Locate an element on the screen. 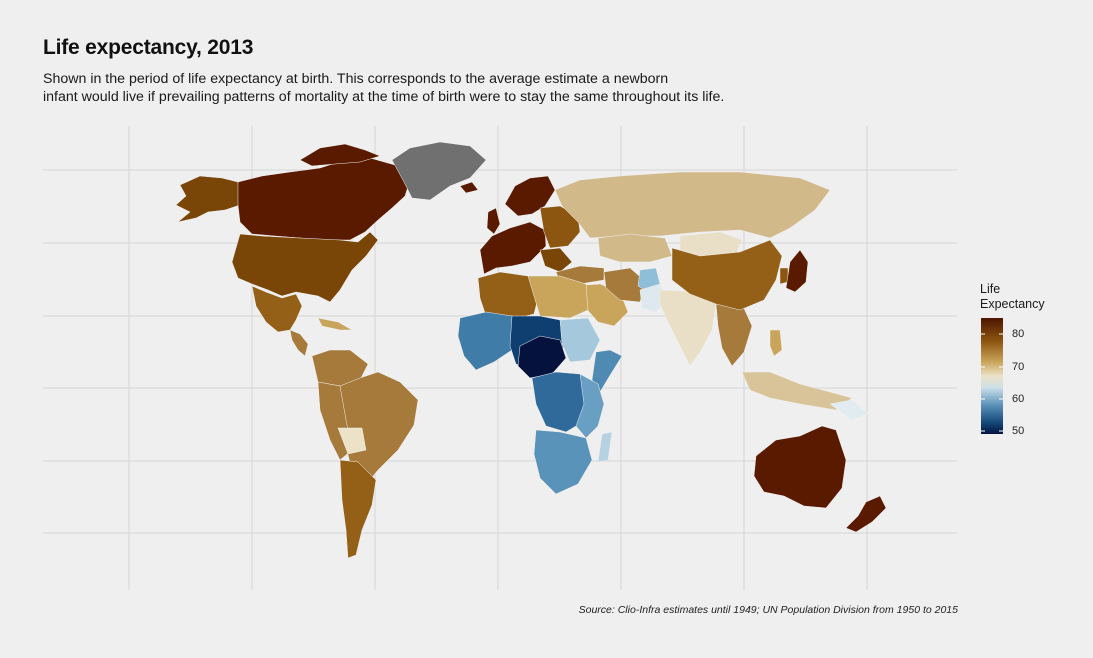 The width and height of the screenshot is (1093, 658). nigeria-chad-region is located at coordinates (542, 357).